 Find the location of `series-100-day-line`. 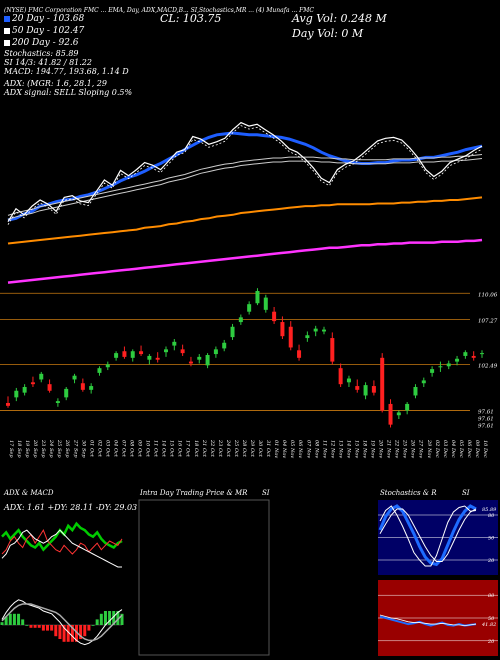

series-100-day-line is located at coordinates (245, 220).